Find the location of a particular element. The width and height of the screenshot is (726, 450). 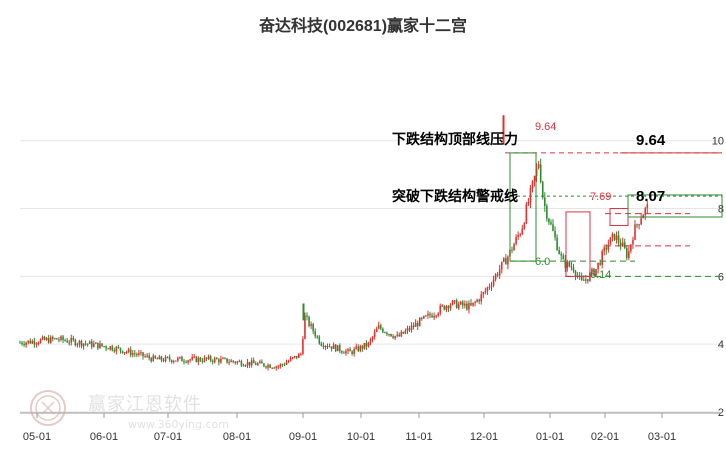

x-tick-label: 12-01 is located at coordinates (484, 437).